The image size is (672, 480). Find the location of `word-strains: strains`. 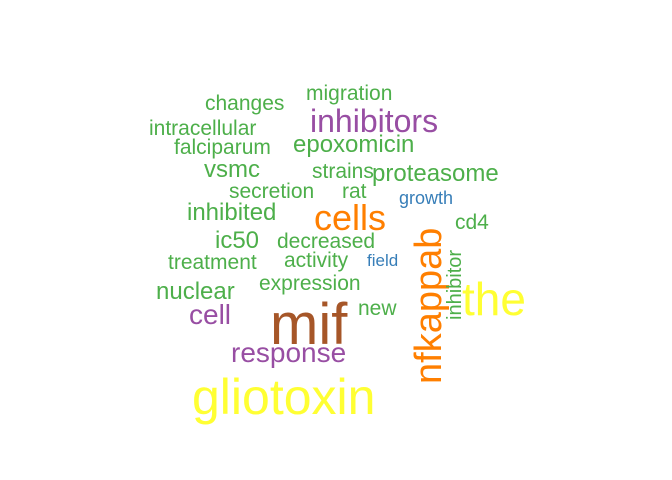

word-strains: strains is located at coordinates (343, 171).